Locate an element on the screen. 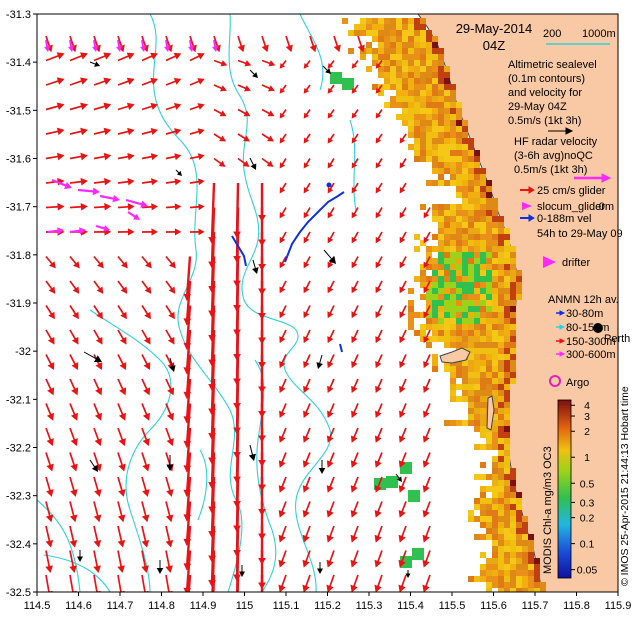  x-tick-label: 114.7 is located at coordinates (120, 606).